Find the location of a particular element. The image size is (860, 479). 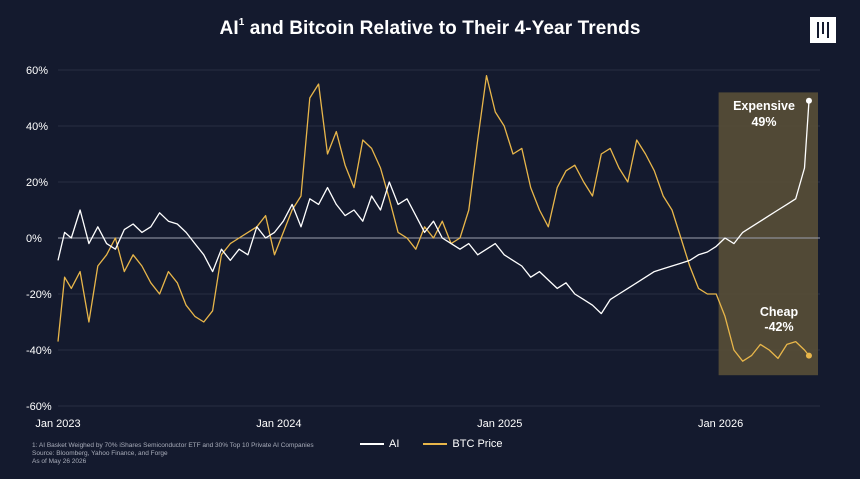

legend-swatch-ai is located at coordinates (372, 444).